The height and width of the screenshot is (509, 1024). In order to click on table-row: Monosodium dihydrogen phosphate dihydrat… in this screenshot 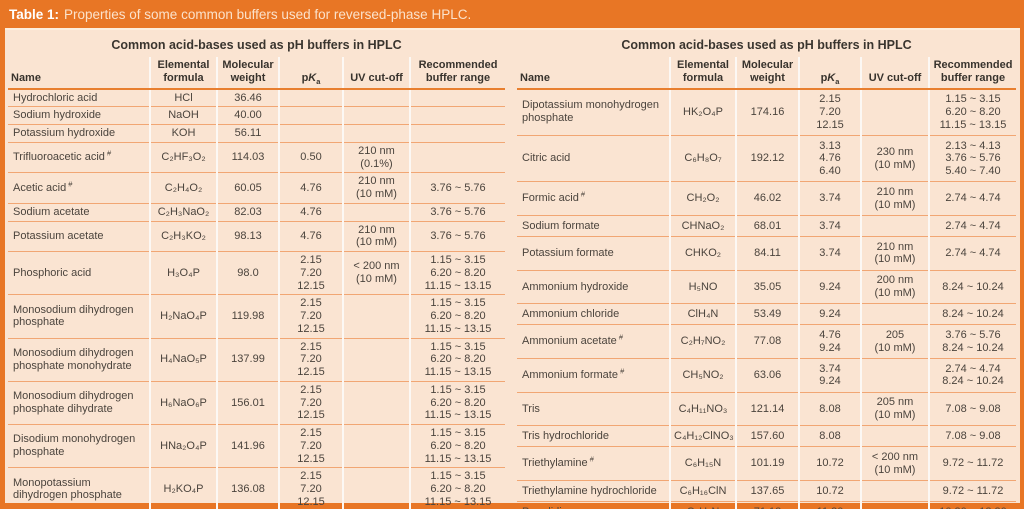, I will do `click(256, 402)`.